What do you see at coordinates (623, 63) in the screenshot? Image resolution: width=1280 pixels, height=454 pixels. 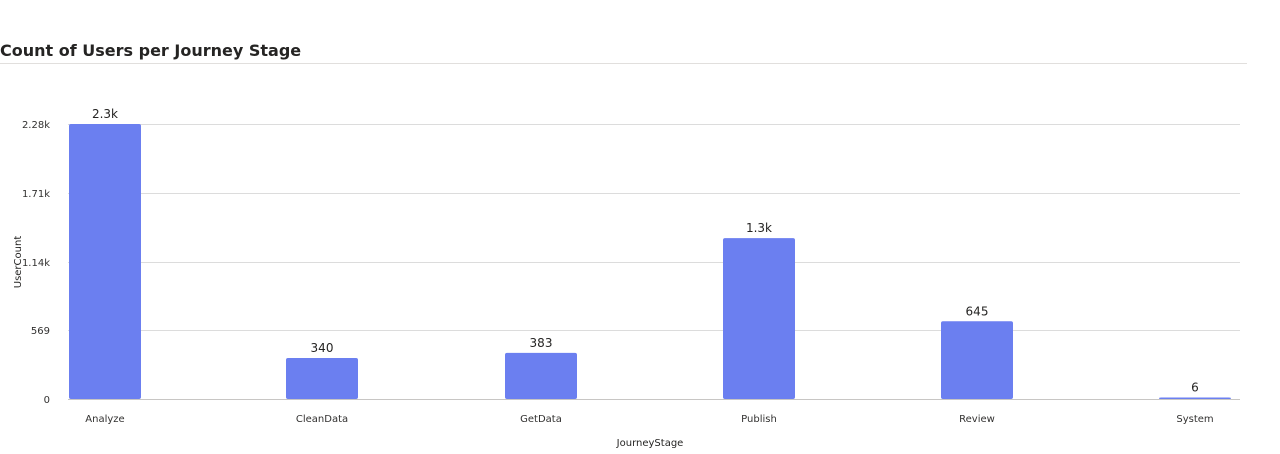 I see `title-divider` at bounding box center [623, 63].